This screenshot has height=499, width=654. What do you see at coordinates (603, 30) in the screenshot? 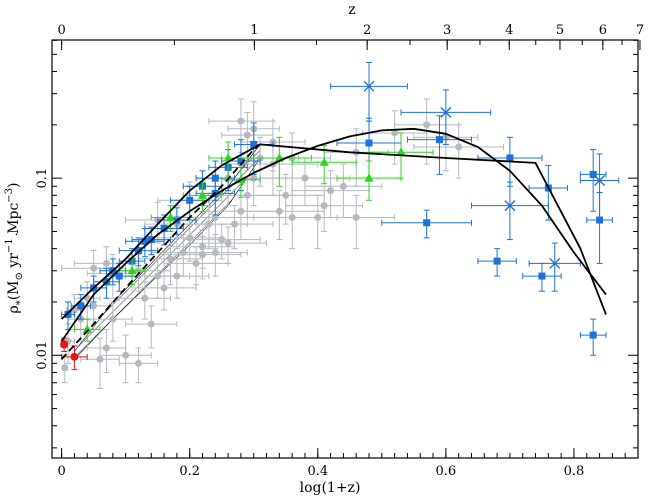
I see `z-tick-label: 6` at bounding box center [603, 30].